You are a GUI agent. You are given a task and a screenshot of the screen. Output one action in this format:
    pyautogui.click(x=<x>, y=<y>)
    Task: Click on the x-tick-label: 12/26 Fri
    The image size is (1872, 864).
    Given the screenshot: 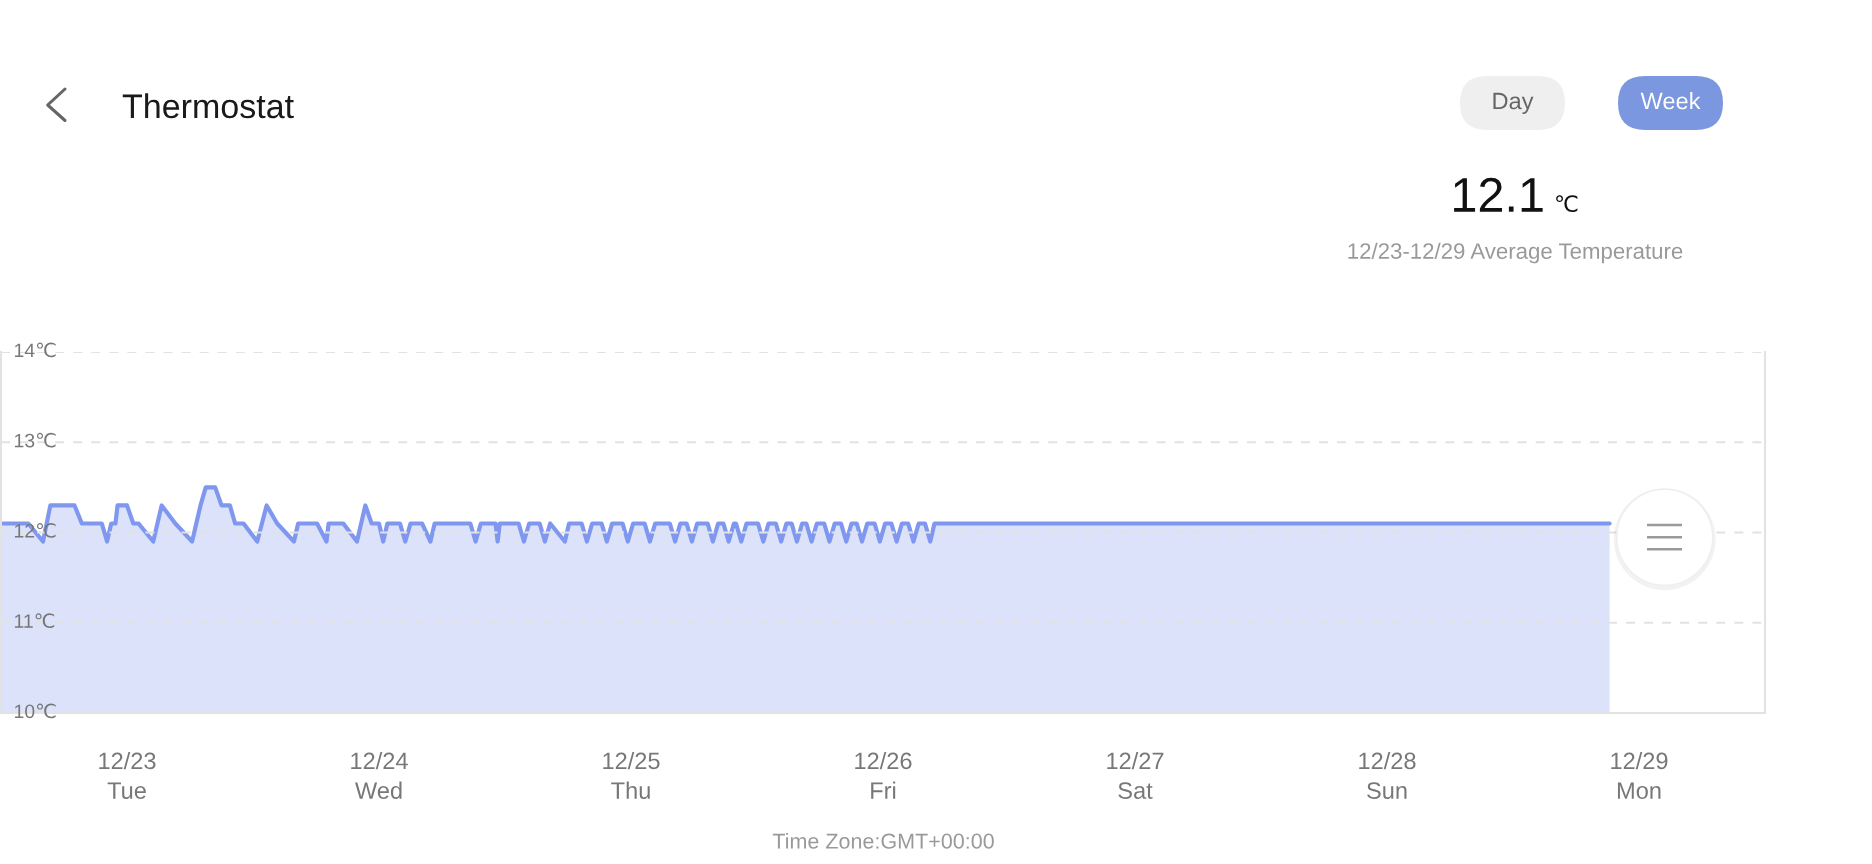 What is the action you would take?
    pyautogui.click(x=883, y=775)
    